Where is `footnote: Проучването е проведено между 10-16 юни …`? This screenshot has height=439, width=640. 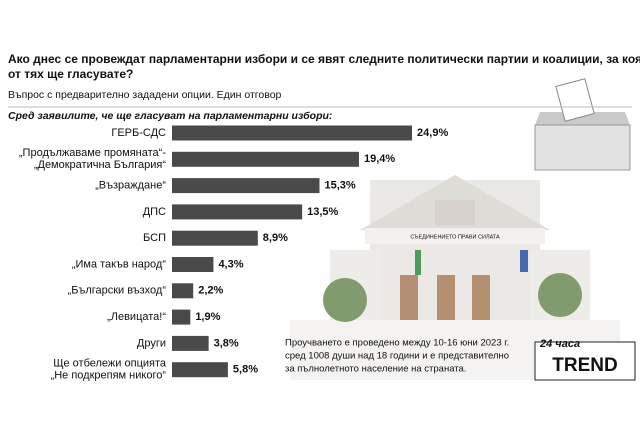 footnote: Проучването е проведено между 10-16 юни … is located at coordinates (397, 343).